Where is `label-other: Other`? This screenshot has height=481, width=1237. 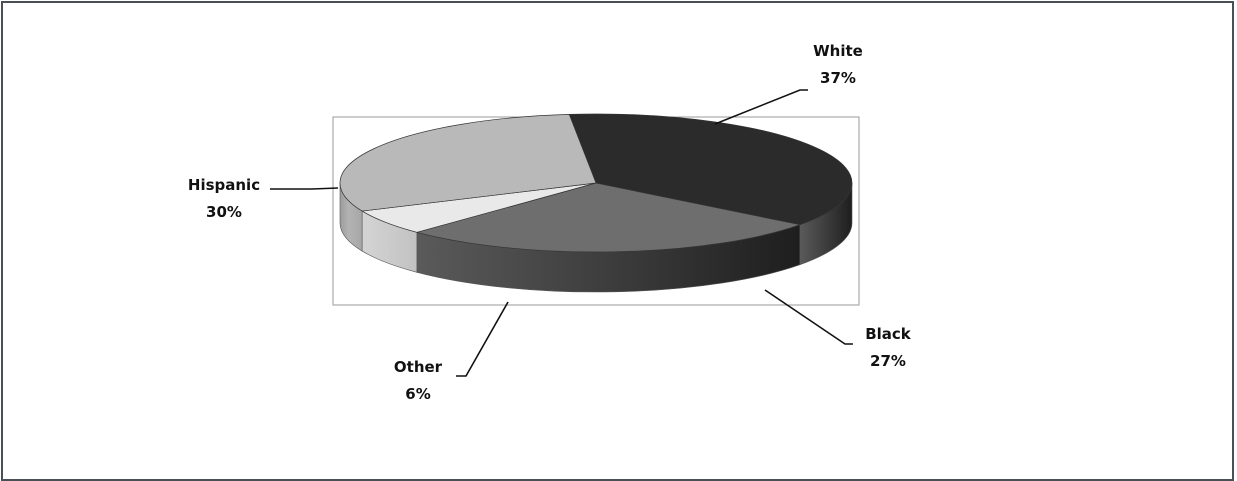 label-other: Other is located at coordinates (418, 367).